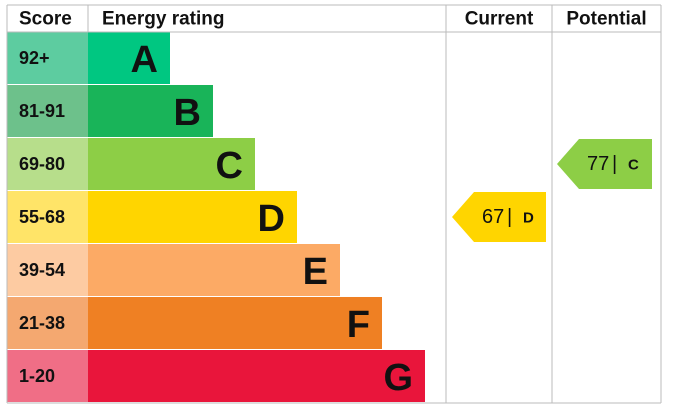 Image resolution: width=676 pixels, height=414 pixels. Describe the element at coordinates (163, 19) in the screenshot. I see `header-rating: Energy rating` at that location.